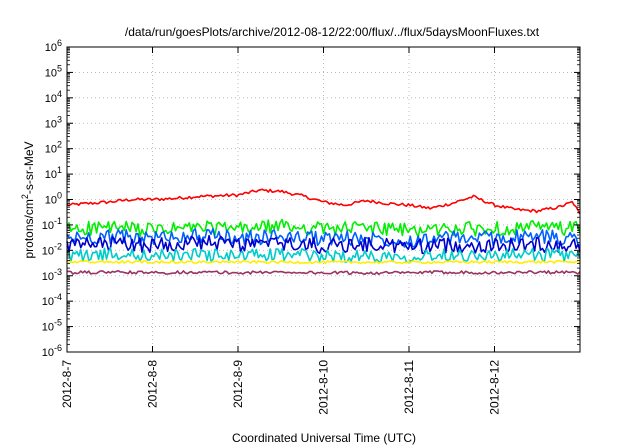 The width and height of the screenshot is (640, 448). I want to click on y-tick-label: 10⁶, so click(53, 46).